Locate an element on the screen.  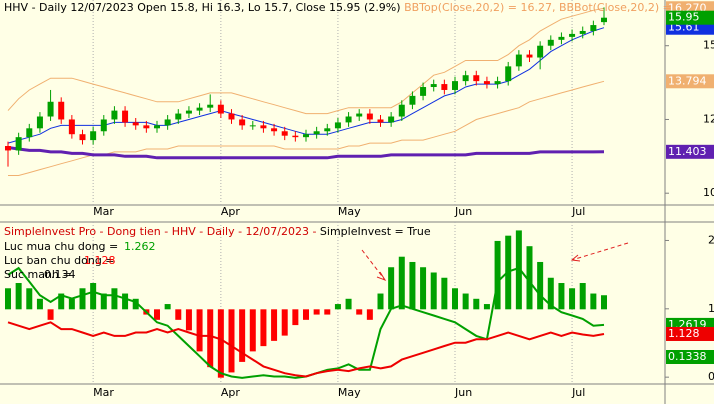
y-tick-label: 0 is located at coordinates (711, 376).